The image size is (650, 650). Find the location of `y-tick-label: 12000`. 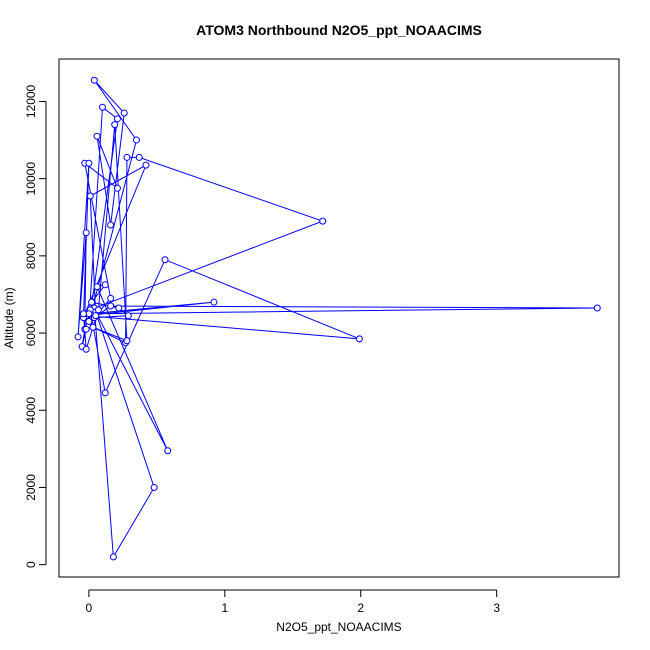

y-tick-label: 12000 is located at coordinates (31, 101).